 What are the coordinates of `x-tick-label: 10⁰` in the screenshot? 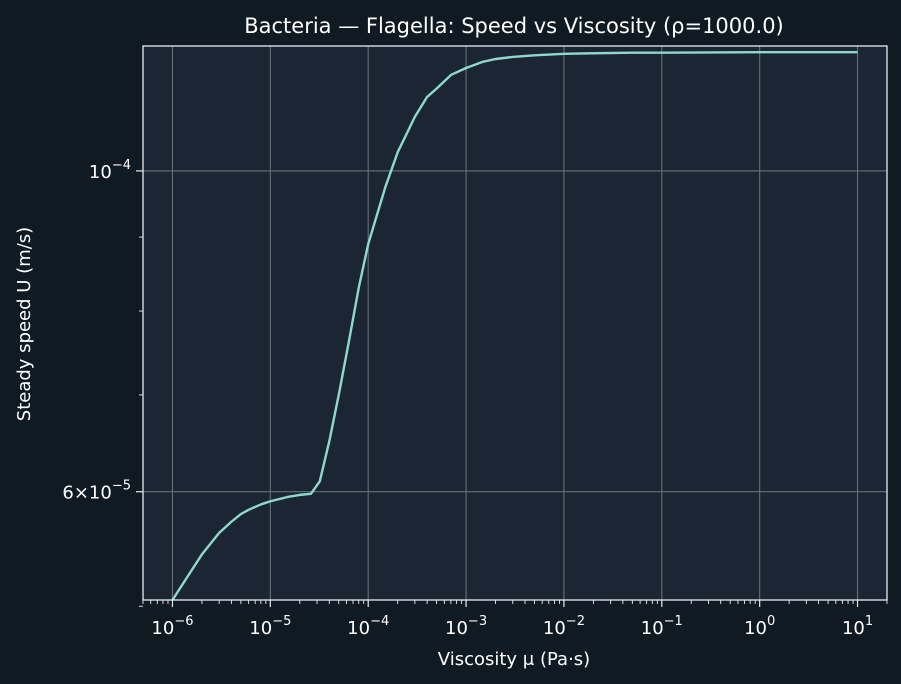 It's located at (759, 626).